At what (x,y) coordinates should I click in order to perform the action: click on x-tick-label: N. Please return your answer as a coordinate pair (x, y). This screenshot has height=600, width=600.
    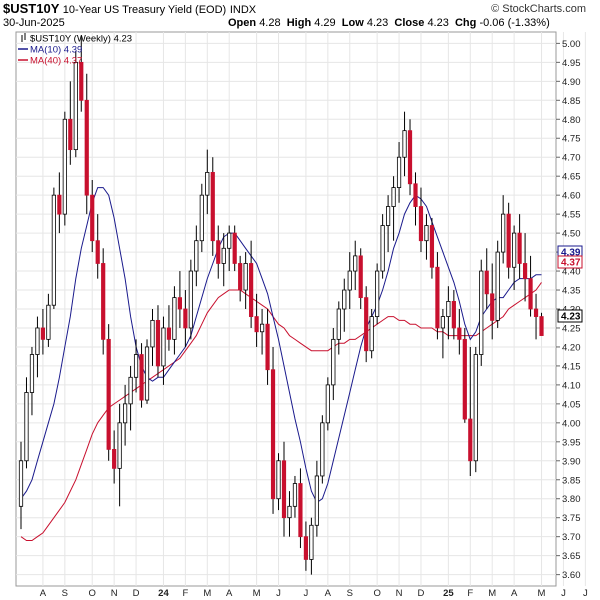
    Looking at the image, I should click on (399, 593).